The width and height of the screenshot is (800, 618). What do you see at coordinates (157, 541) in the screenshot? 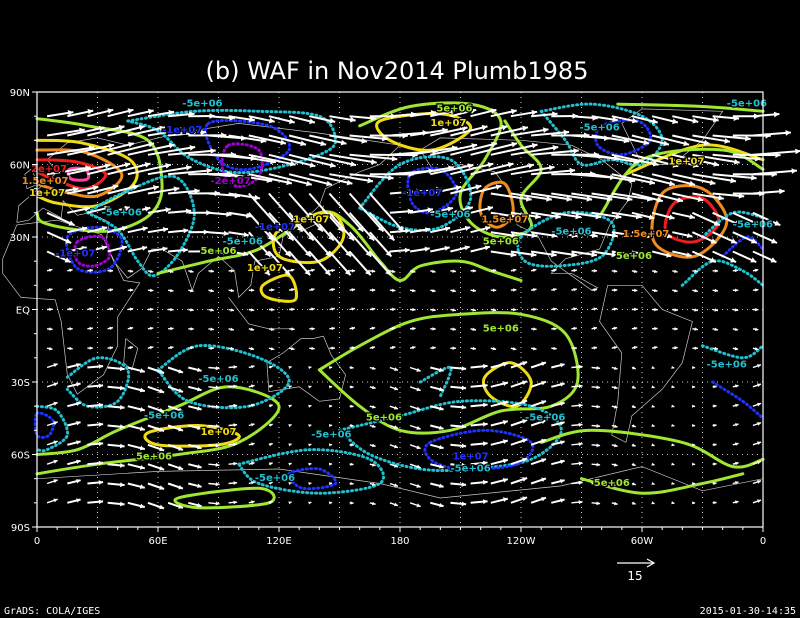
I see `x-tick-label: 60E` at bounding box center [157, 541].